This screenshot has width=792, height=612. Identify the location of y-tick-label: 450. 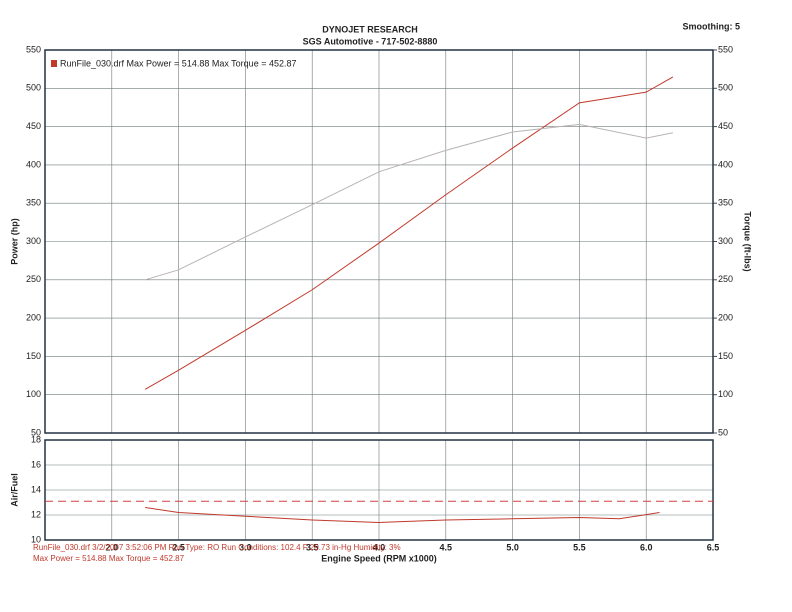
(33, 126).